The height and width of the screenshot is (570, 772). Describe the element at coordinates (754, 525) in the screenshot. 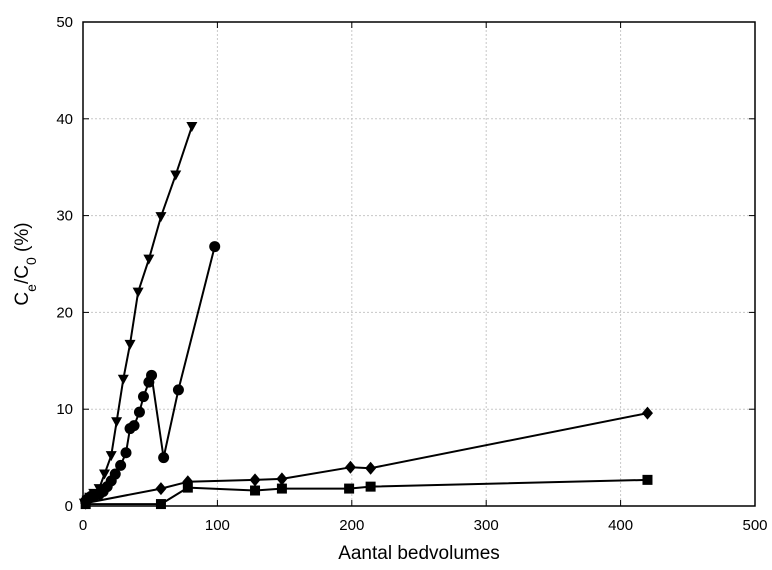

I see `x-tick-label: 500` at that location.